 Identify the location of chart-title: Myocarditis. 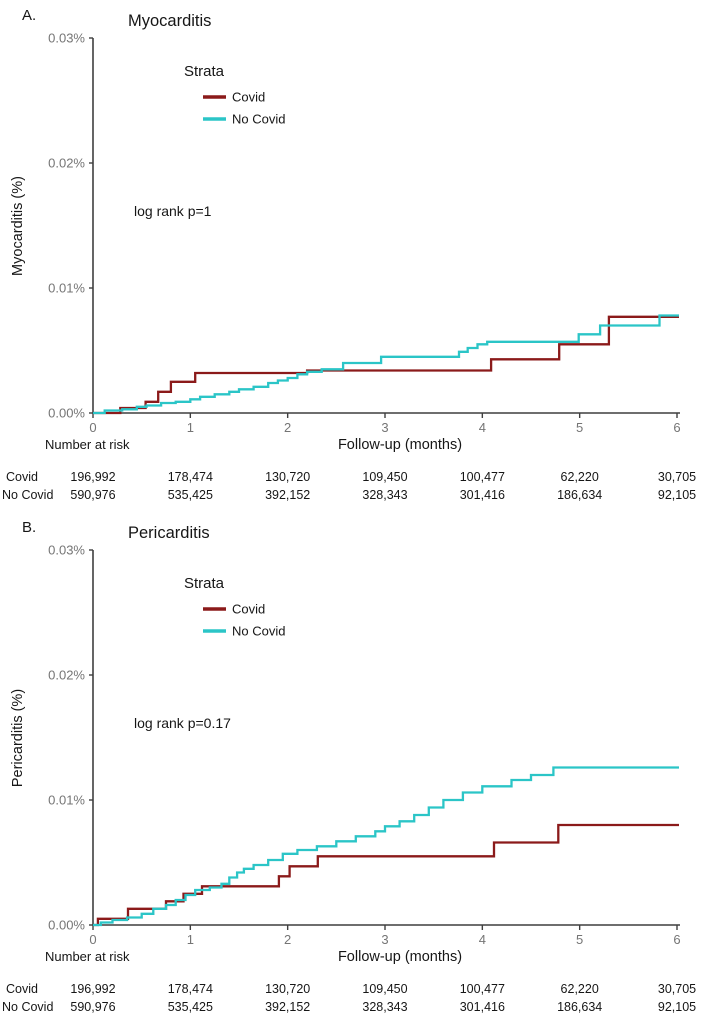
(169, 21).